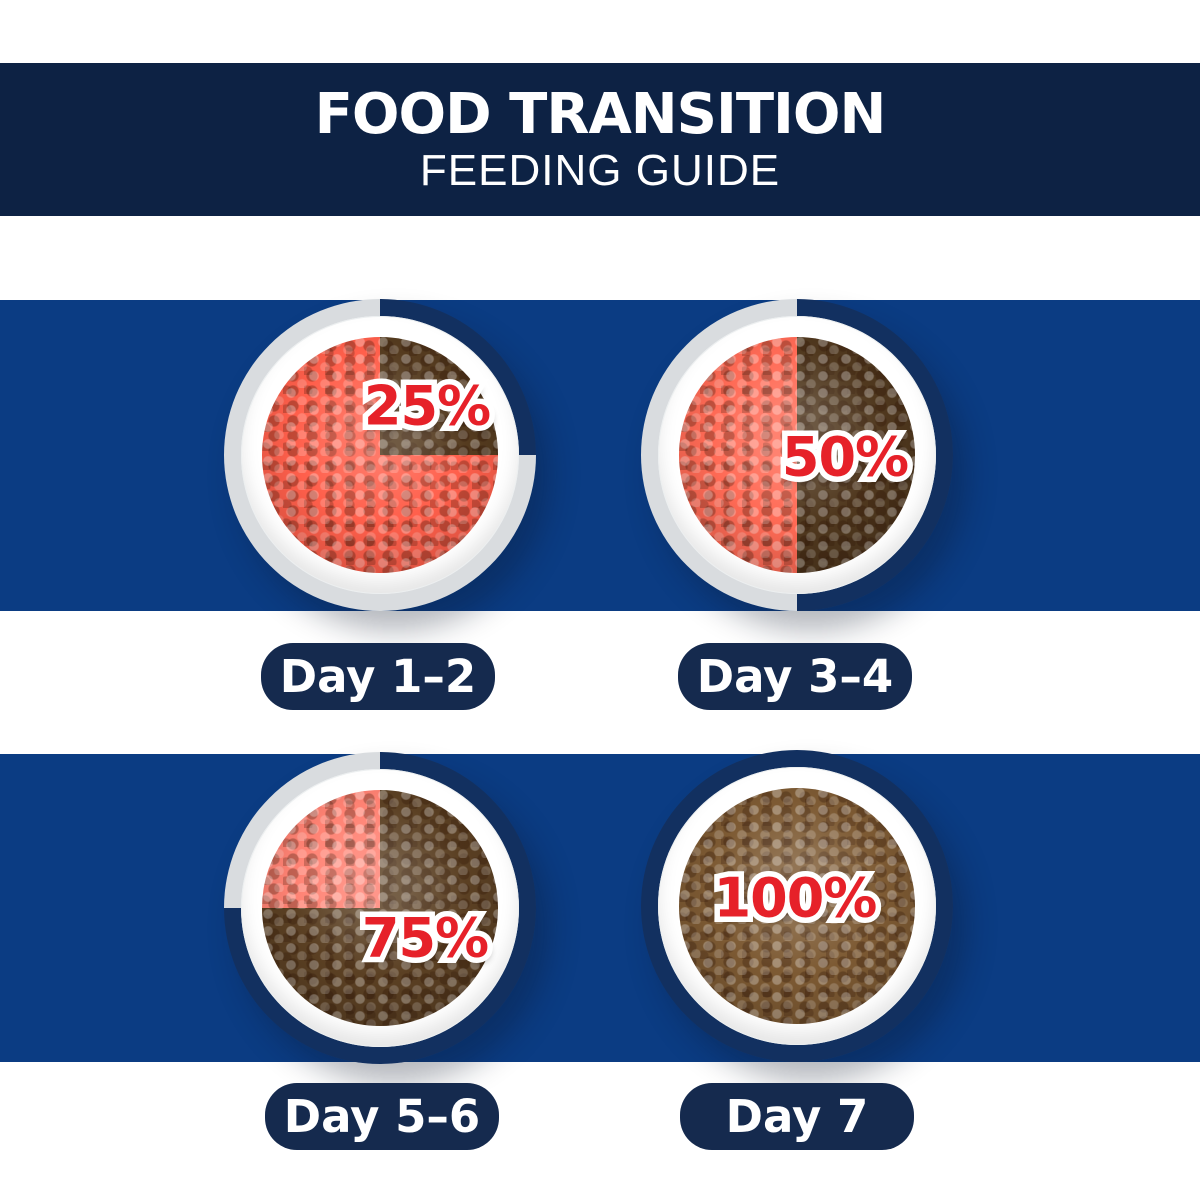 This screenshot has width=1200, height=1200. What do you see at coordinates (600, 170) in the screenshot?
I see `page-subtitle: FEEDING GUIDE` at bounding box center [600, 170].